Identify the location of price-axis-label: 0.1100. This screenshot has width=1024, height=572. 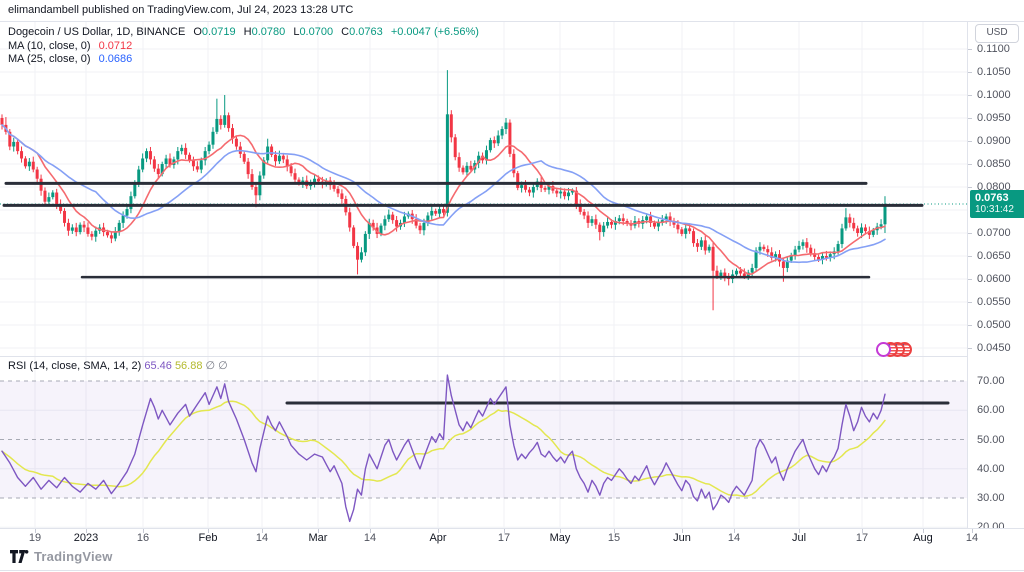
(993, 49).